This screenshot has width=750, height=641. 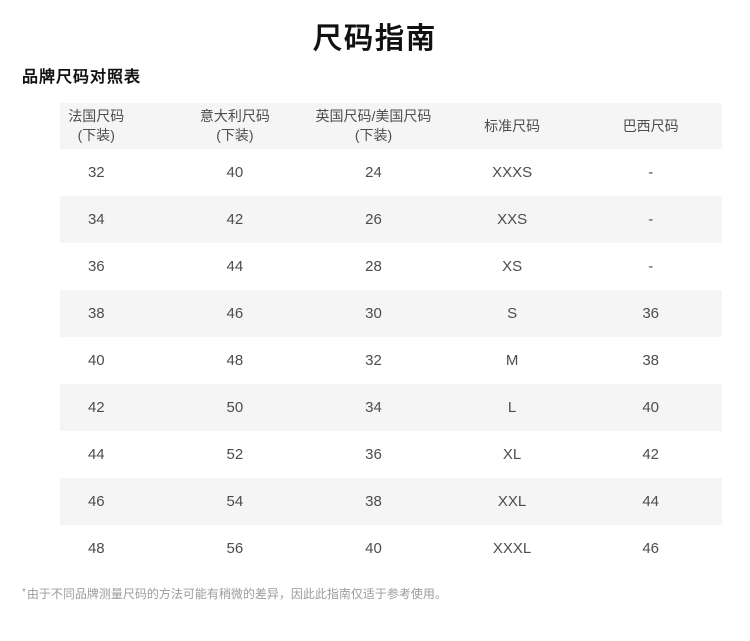 I want to click on column-header-5: 巴西尺码, so click(x=650, y=126).